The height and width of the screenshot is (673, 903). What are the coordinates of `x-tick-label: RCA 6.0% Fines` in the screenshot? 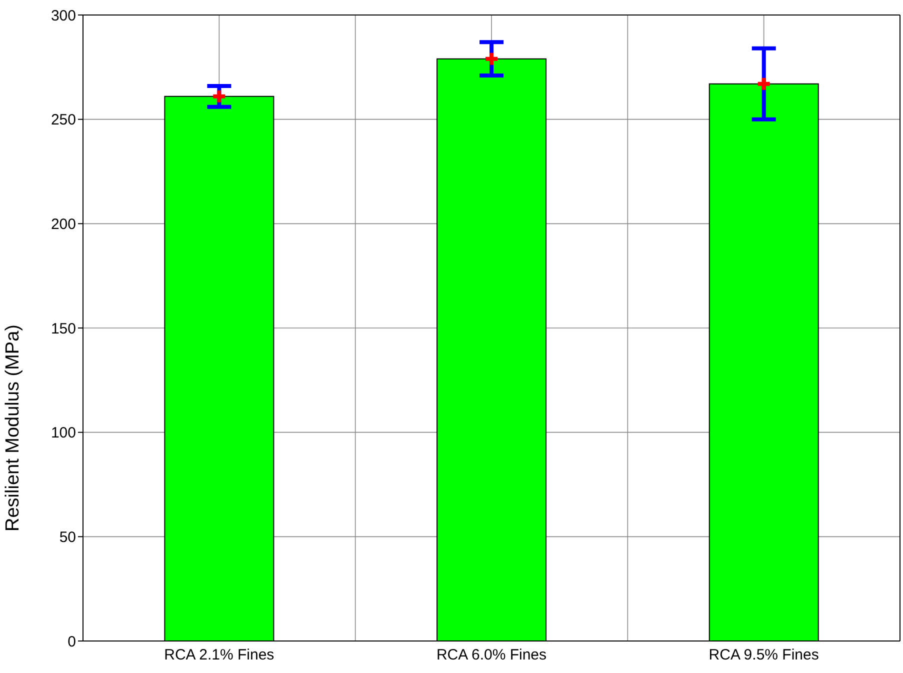 It's located at (491, 655).